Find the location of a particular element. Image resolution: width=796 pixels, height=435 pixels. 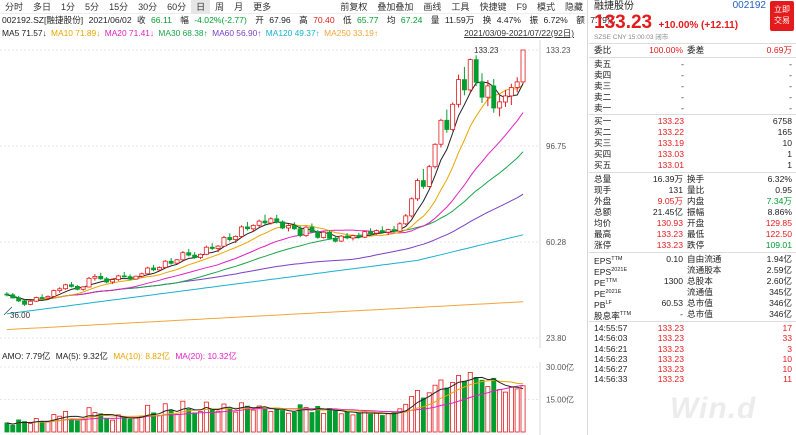

toolbar-tool-3: 工具 is located at coordinates (460, 7).